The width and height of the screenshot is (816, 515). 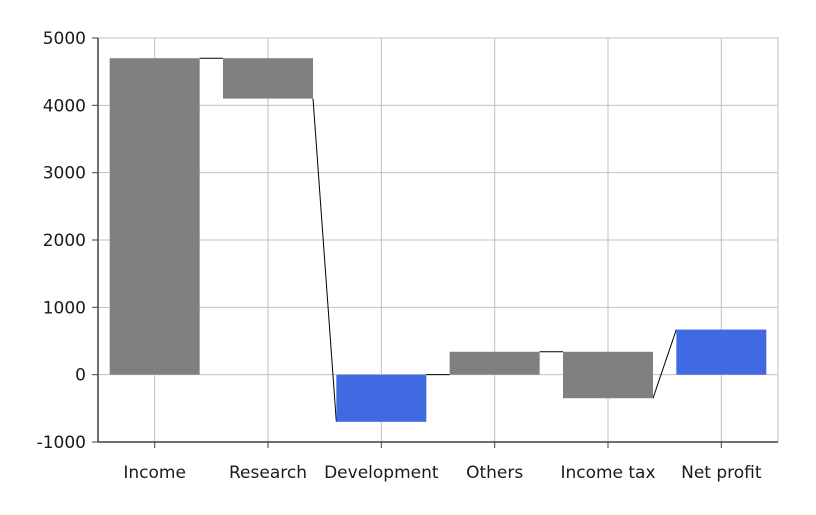 I want to click on y-tick-label: 0, so click(x=80, y=376).